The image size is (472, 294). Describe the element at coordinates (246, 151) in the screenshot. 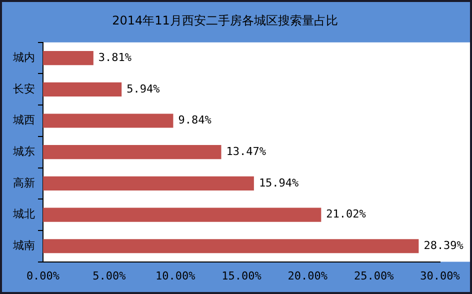

I see `data-label: 13.47%` at that location.